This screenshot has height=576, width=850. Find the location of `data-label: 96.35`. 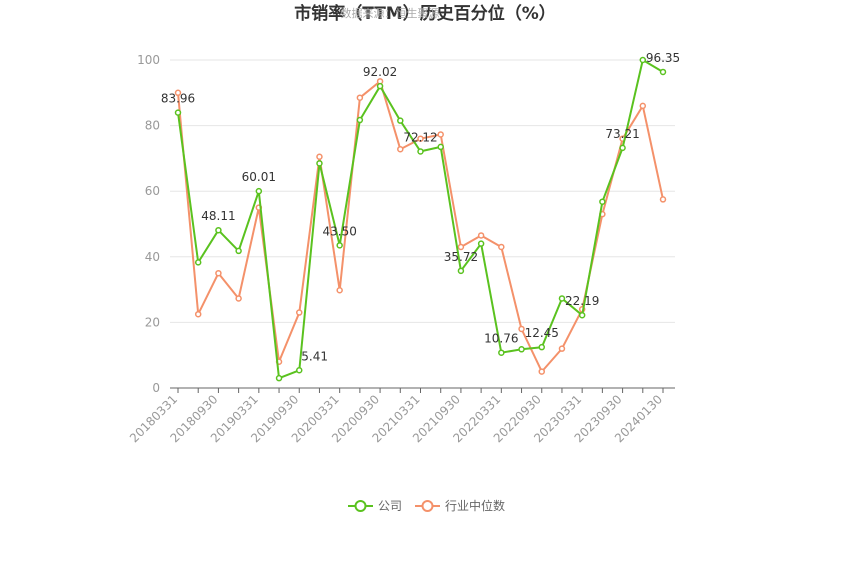

data-label: 96.35 is located at coordinates (663, 58).